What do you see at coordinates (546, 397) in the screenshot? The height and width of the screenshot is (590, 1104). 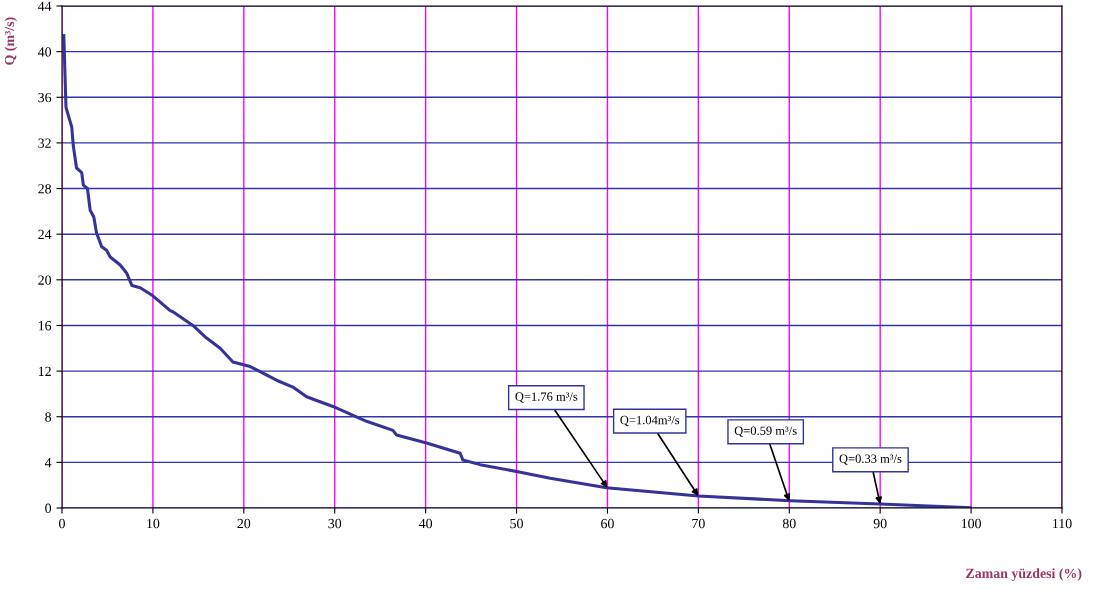 I see `annotation: Q=1.76 m³/s` at bounding box center [546, 397].